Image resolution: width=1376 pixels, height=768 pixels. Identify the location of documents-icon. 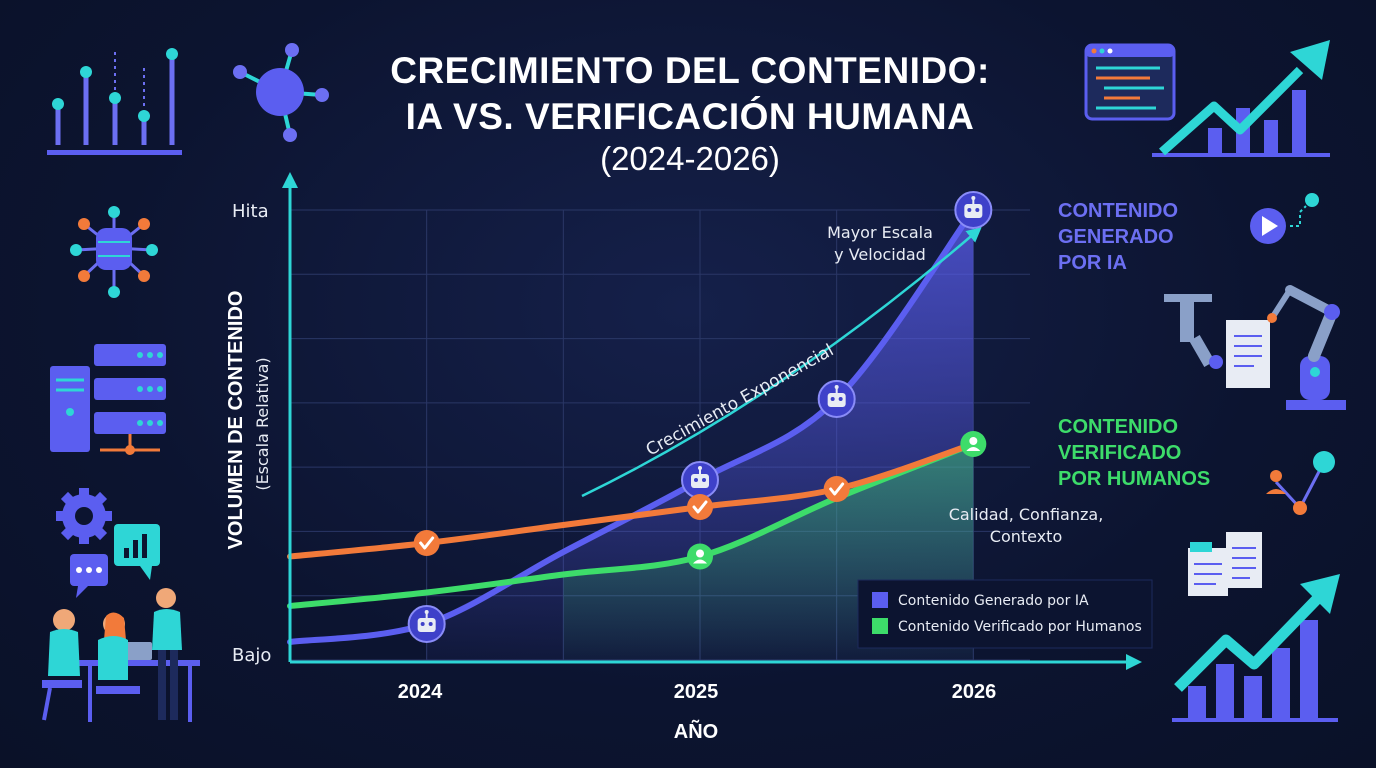
(1225, 564).